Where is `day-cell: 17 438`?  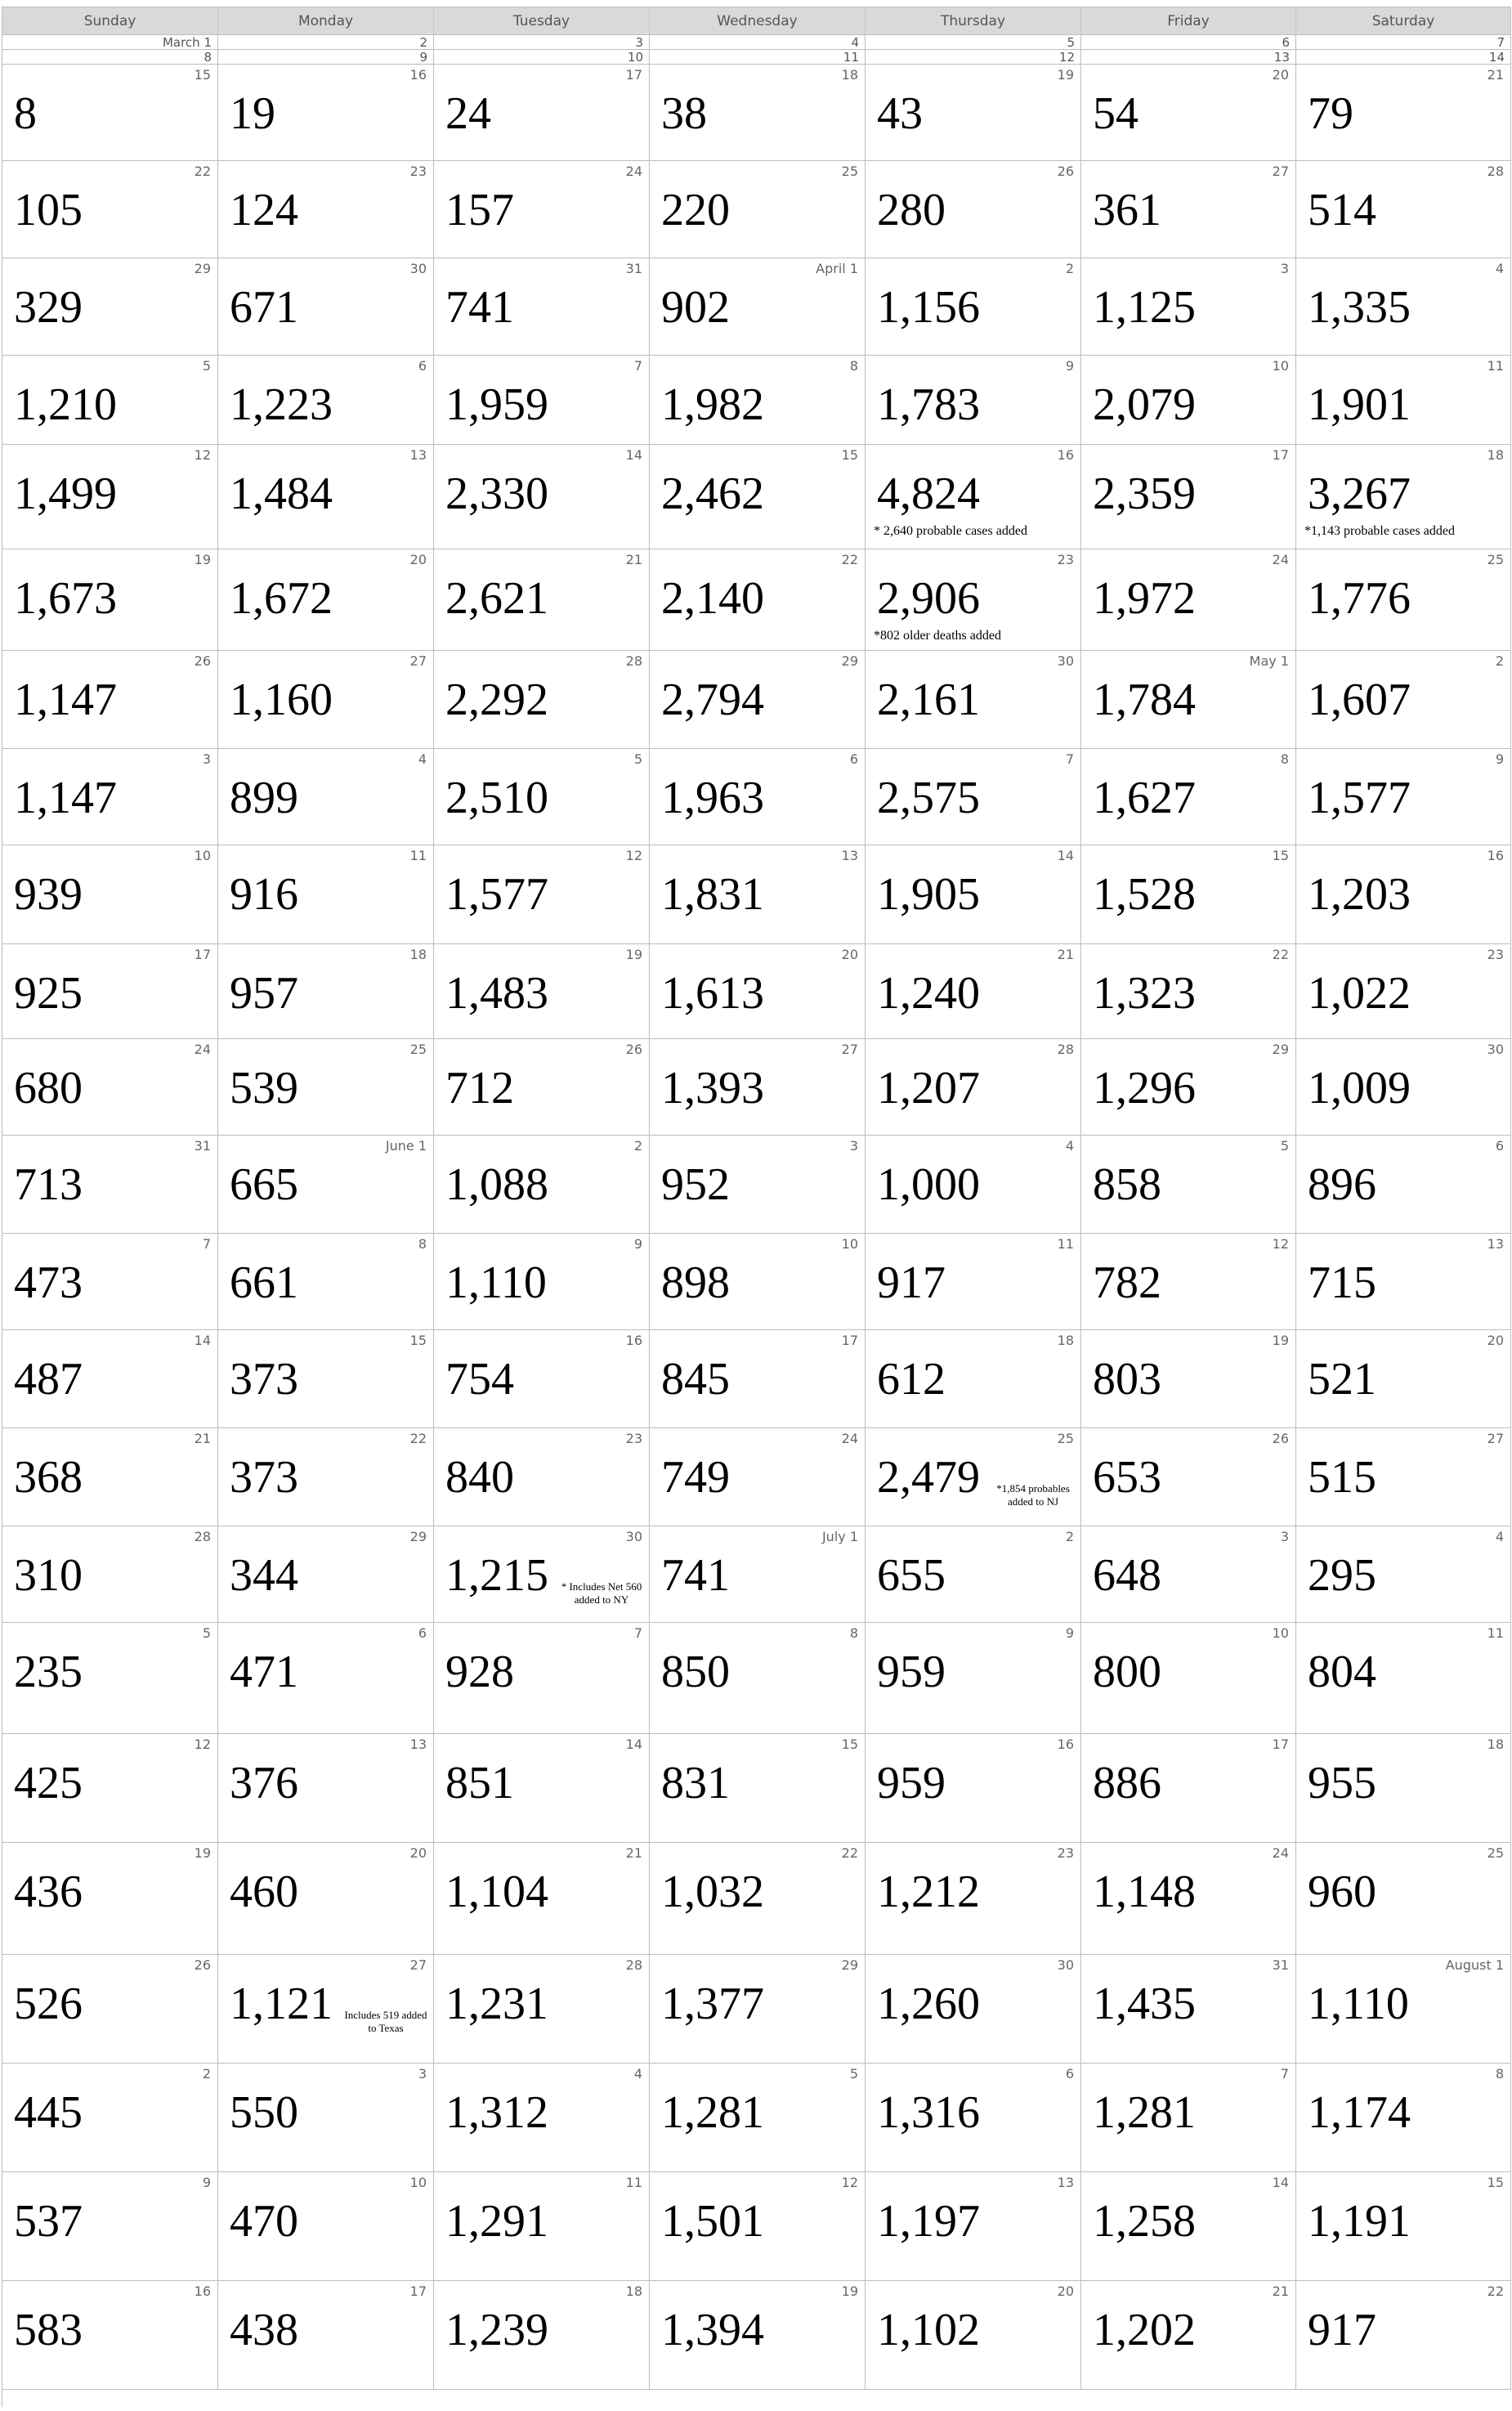
day-cell: 17 438 is located at coordinates (326, 2335).